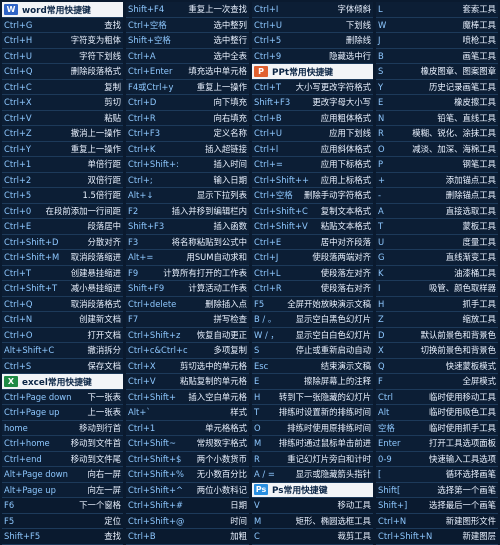 The image size is (500, 545). Describe the element at coordinates (187, 41) in the screenshot. I see `shortcut-row: Shift+空格 选中整行` at that location.